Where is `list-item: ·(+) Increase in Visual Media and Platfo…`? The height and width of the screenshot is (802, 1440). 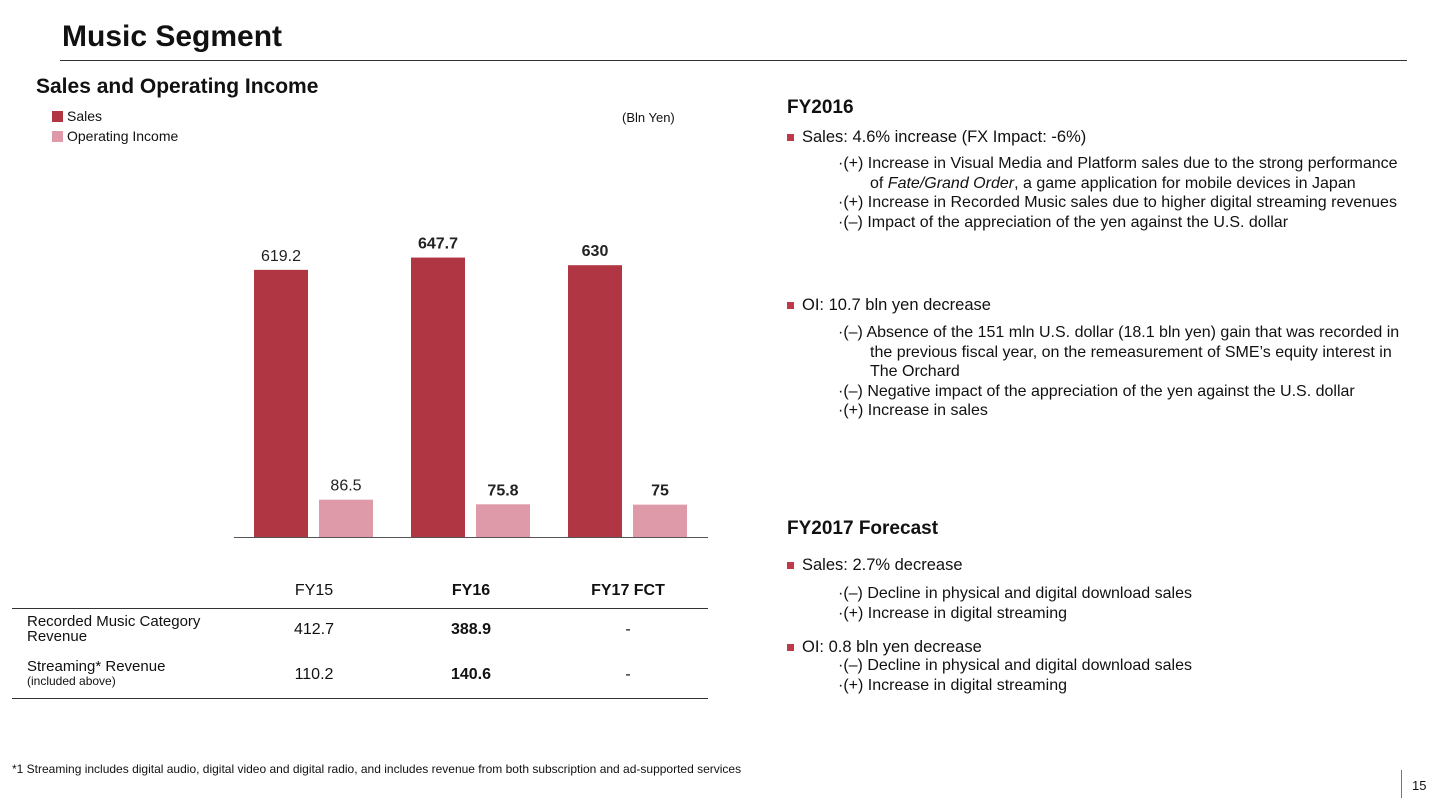
list-item: ·(+) Increase in Visual Media and Platfo… is located at coordinates (1118, 173).